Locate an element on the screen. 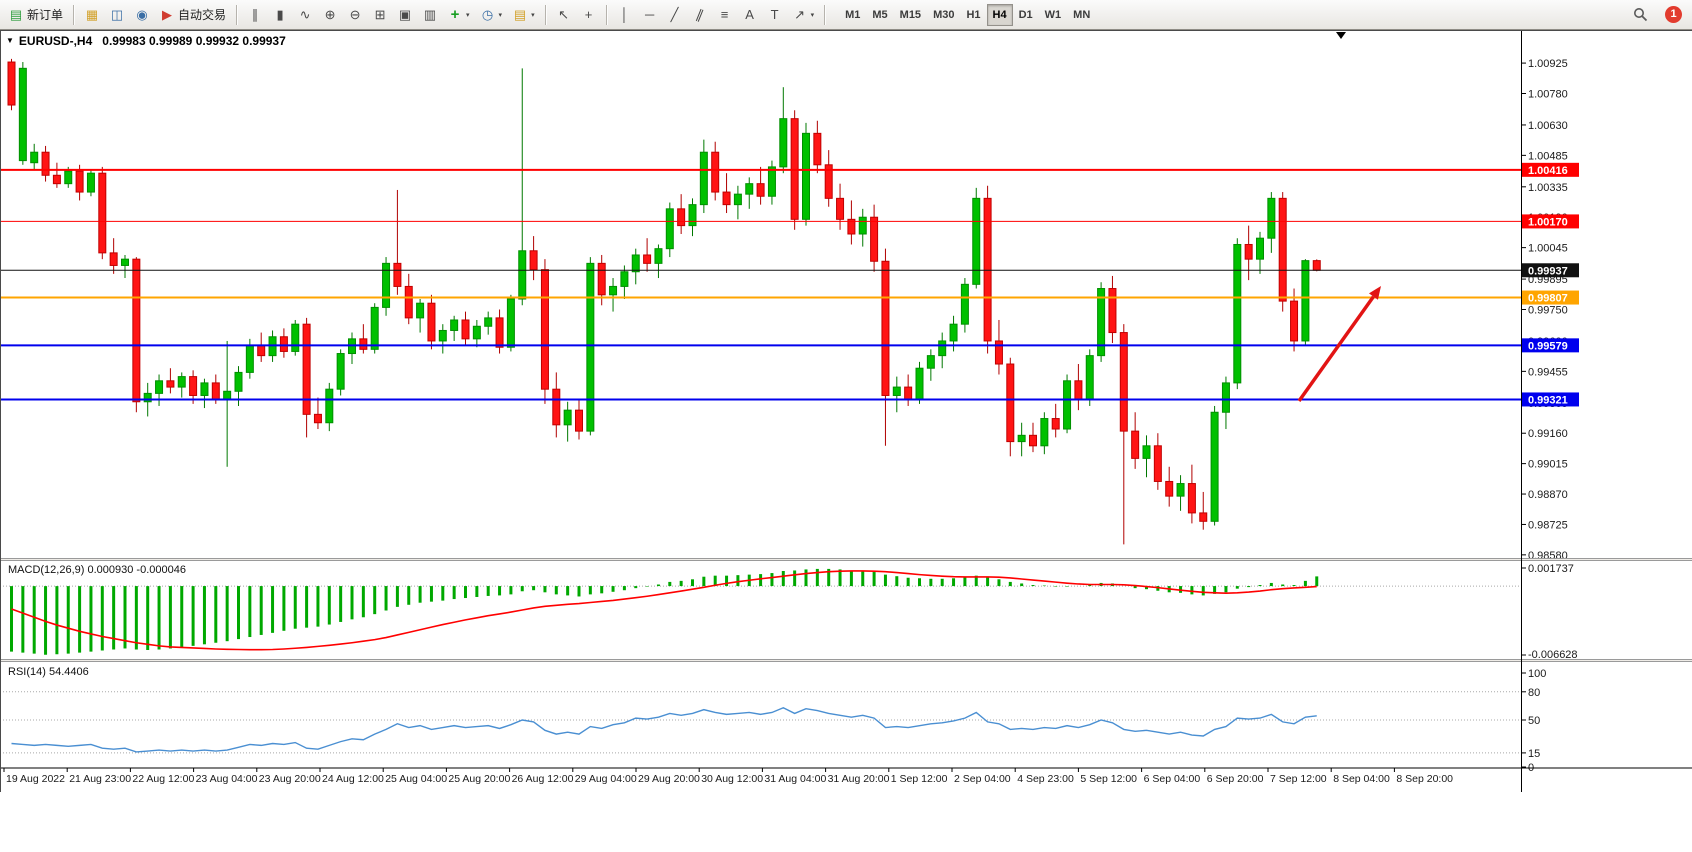 The width and height of the screenshot is (1692, 852). time-tick-label: 31 Aug 04:00 is located at coordinates (795, 779).